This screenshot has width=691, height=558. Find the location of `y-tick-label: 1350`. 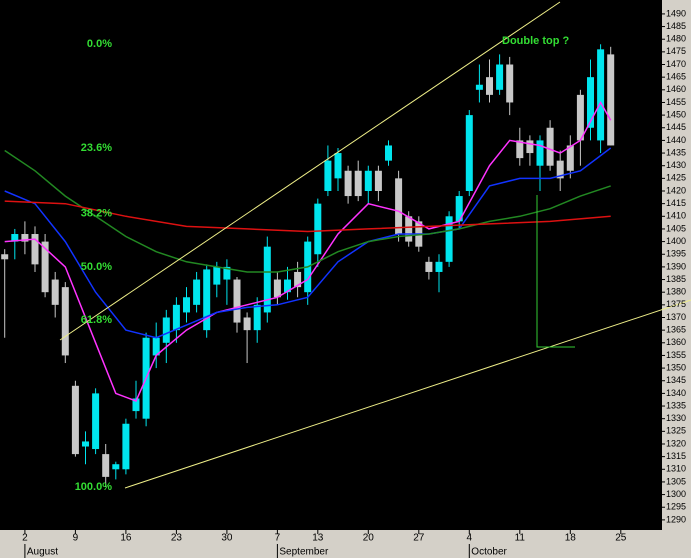

y-tick-label: 1350 is located at coordinates (676, 367).